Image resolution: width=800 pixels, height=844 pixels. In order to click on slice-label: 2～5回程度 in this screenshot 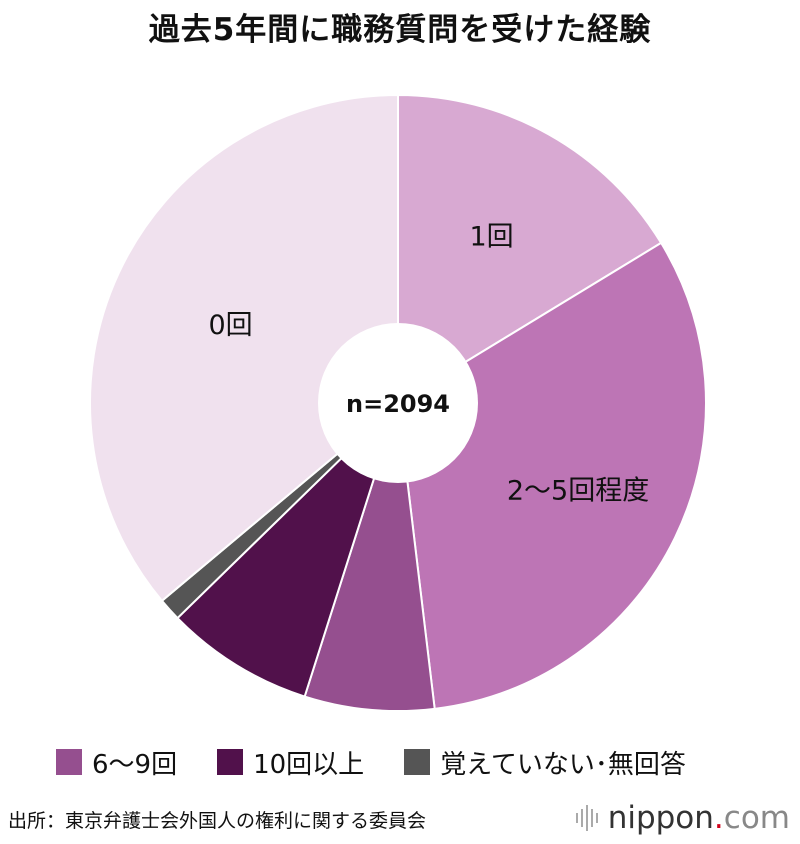, I will do `click(578, 491)`.